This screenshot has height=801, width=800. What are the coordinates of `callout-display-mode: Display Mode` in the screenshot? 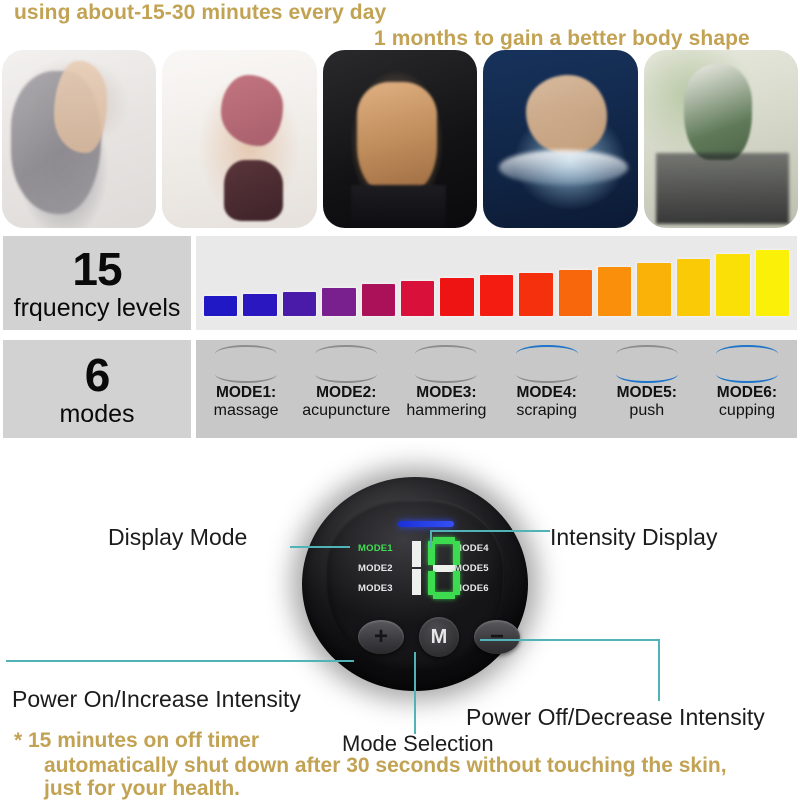 It's located at (178, 537).